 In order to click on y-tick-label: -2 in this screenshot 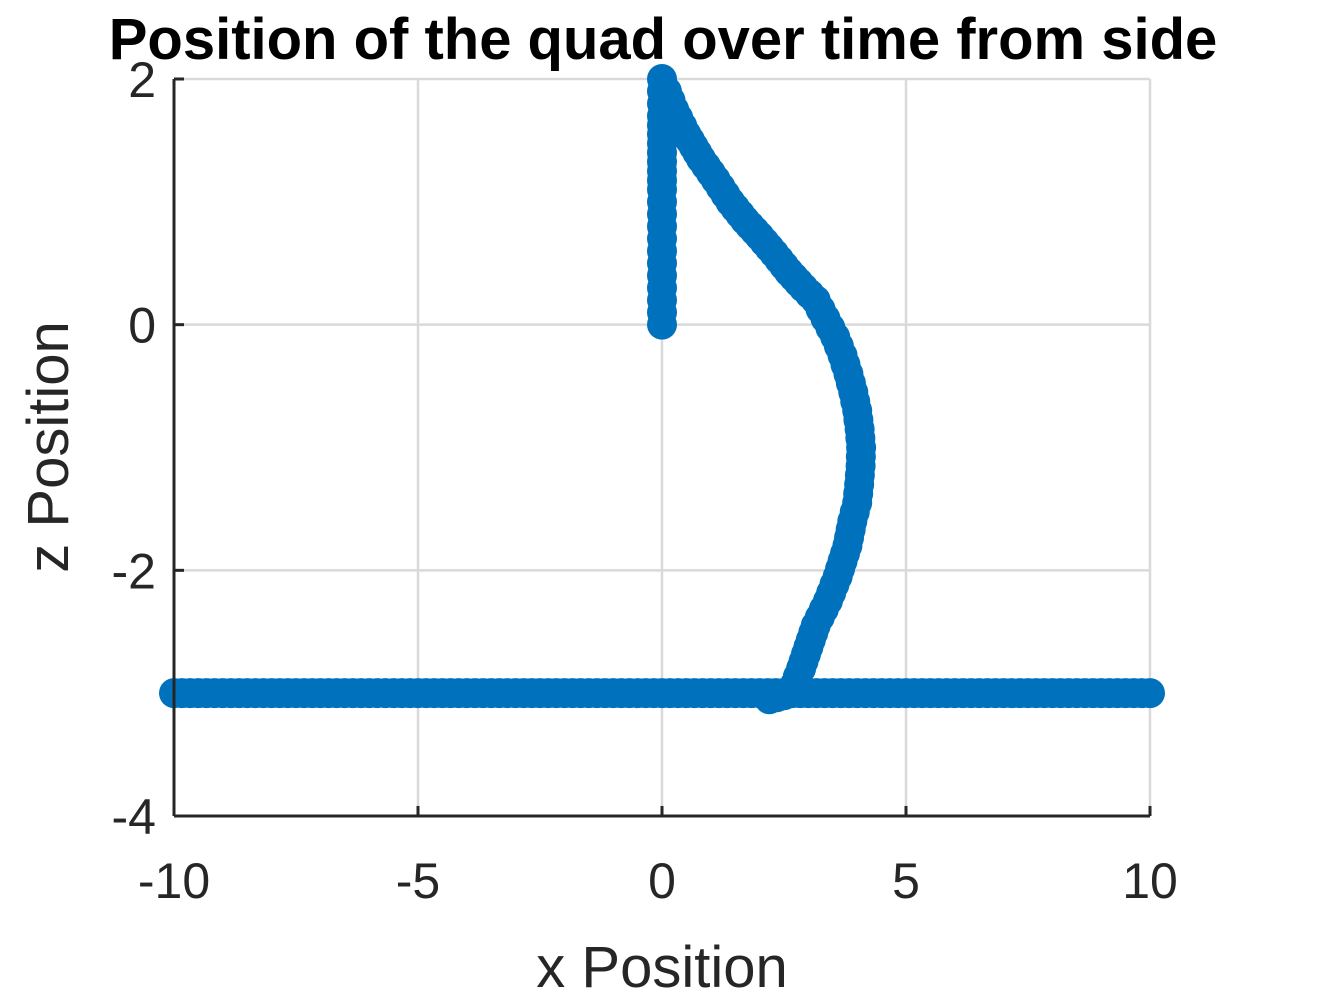, I will do `click(134, 571)`.